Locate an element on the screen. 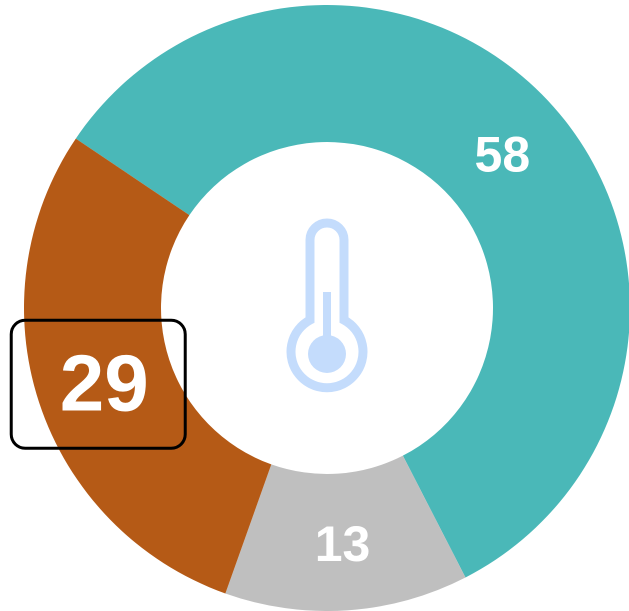 This screenshot has width=629, height=611. thermometer-outline is located at coordinates (327, 305).